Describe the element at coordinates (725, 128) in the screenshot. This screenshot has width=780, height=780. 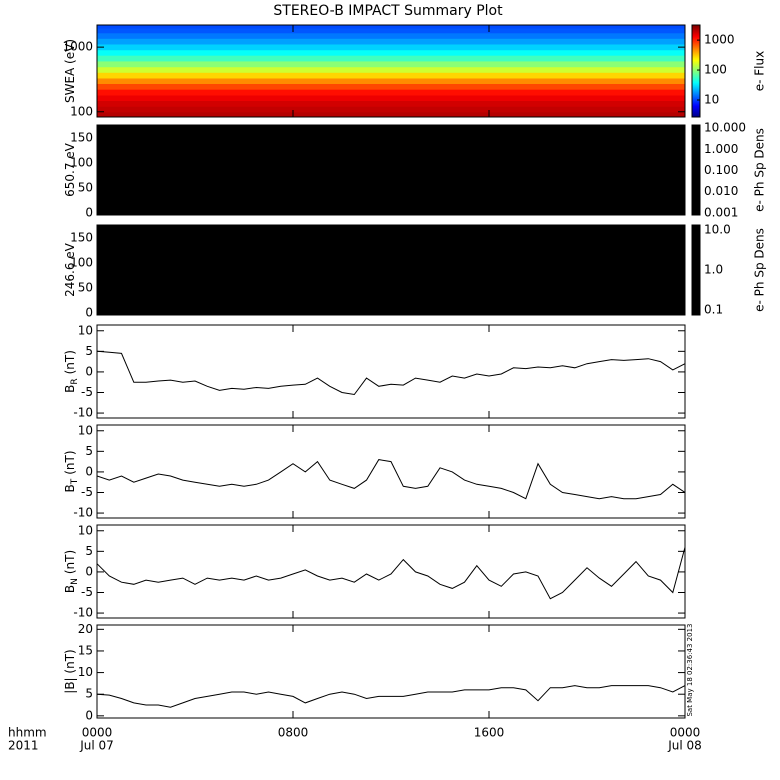
I see `colorbar-tick-label: 10.000` at that location.